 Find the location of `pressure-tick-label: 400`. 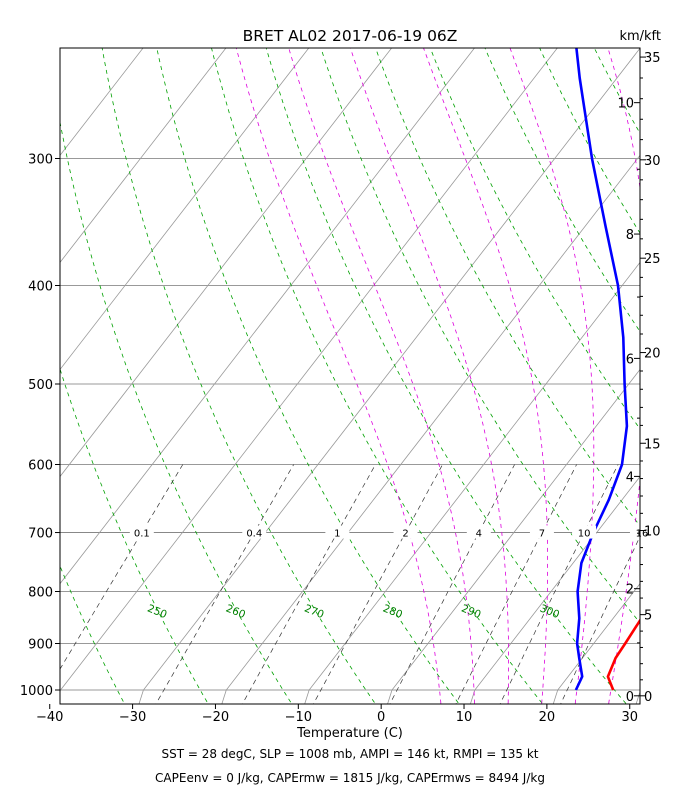

pressure-tick-label: 400 is located at coordinates (40, 286).